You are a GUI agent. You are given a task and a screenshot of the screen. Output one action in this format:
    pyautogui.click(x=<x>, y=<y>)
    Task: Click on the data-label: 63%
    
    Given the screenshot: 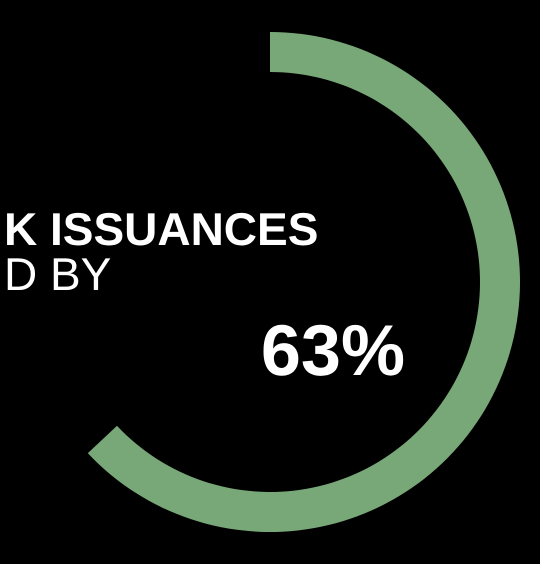 What is the action you would take?
    pyautogui.click(x=332, y=351)
    